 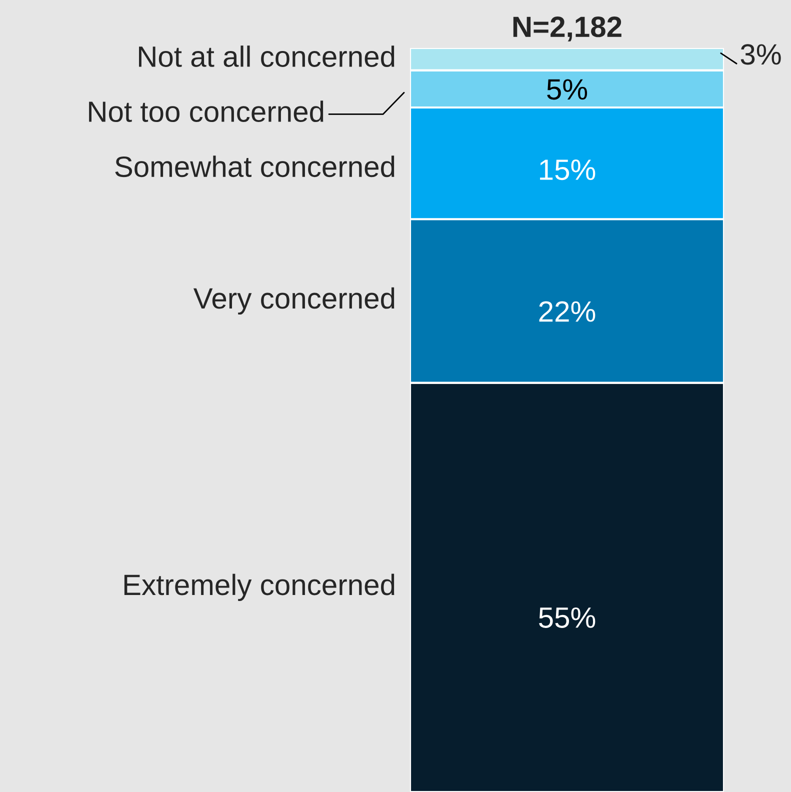 I want to click on chart-title: N=2,182, so click(x=567, y=29).